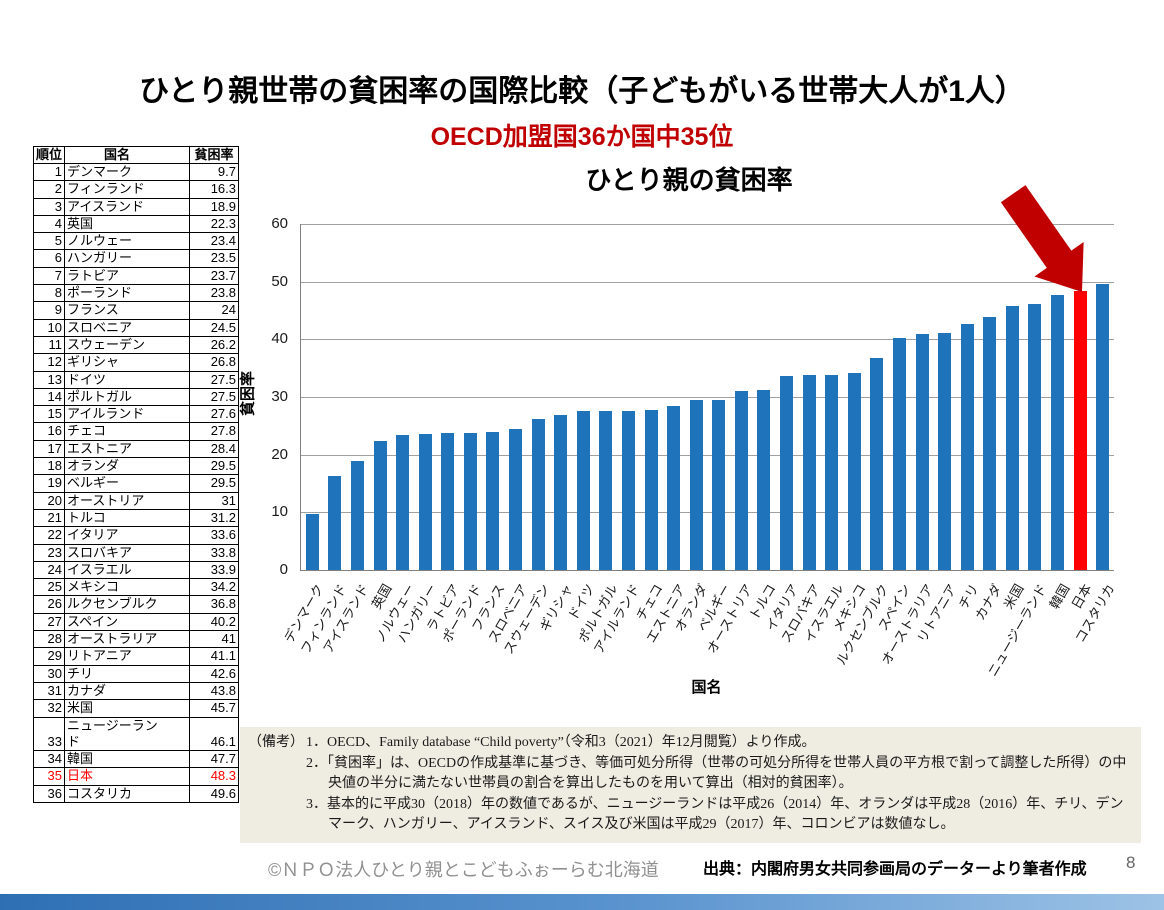  I want to click on table-row: 36 コスタリカ 49.6, so click(136, 793).